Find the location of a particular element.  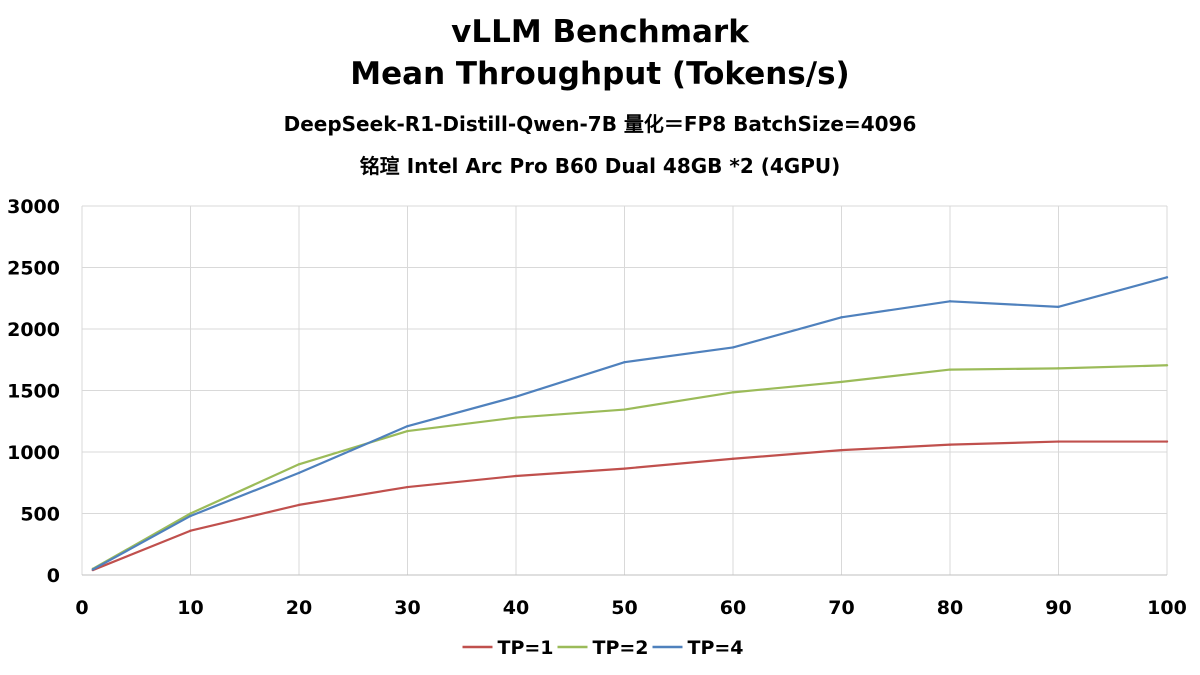

x-axis-ticks: 0 10 20 30 40 50 60 70 80 90 100 is located at coordinates (630, 608).